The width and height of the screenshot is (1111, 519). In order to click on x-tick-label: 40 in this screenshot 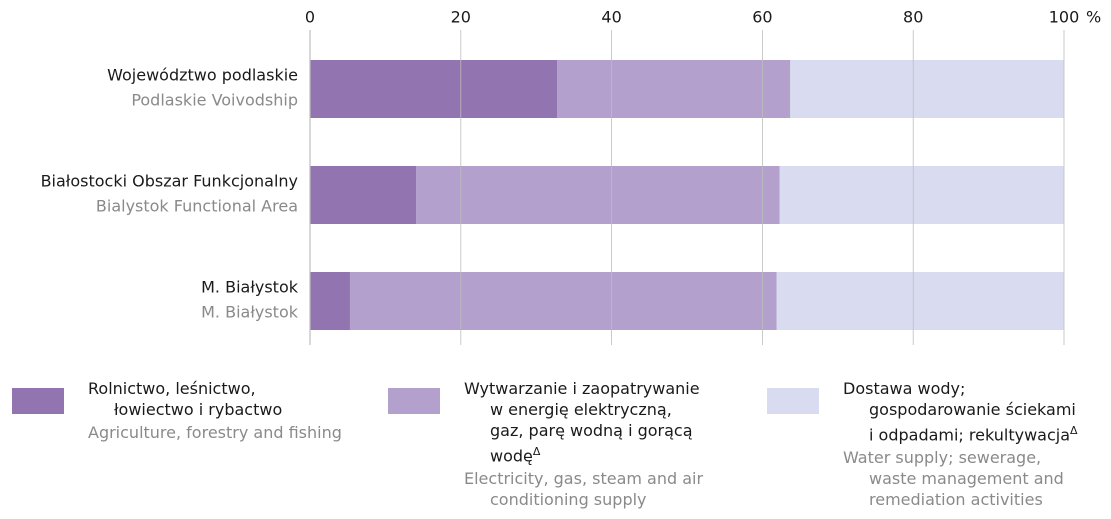, I will do `click(611, 17)`.